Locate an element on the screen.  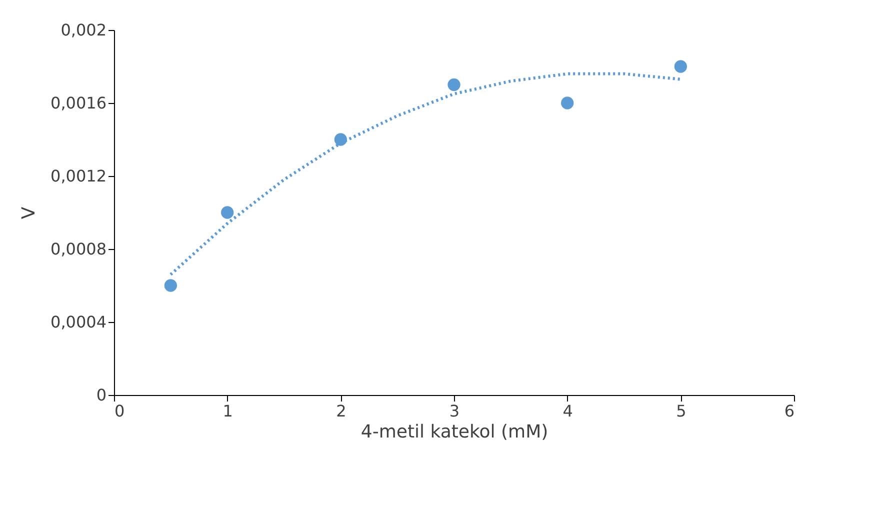
x-tick-label: 0 is located at coordinates (119, 411).